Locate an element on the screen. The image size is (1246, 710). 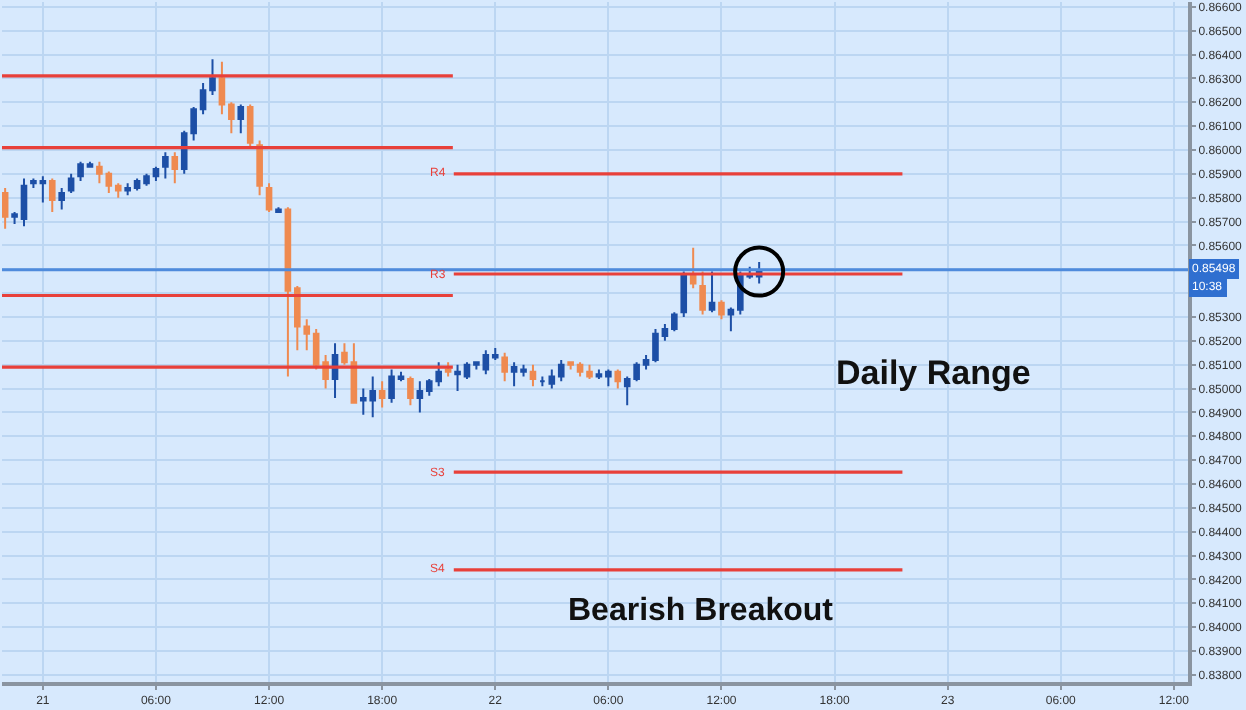
annotation: Daily Range is located at coordinates (933, 373).